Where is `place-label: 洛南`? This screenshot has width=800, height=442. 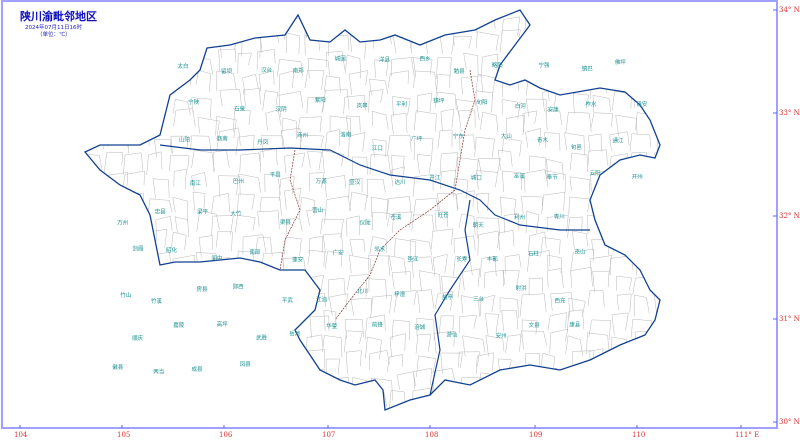
place-label: 洛南 is located at coordinates (346, 135).